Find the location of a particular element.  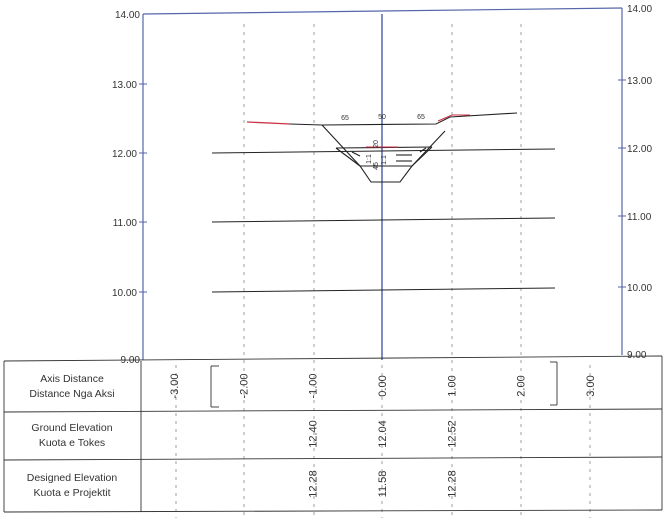

y-label-left-13: 13.00 is located at coordinates (124, 85).